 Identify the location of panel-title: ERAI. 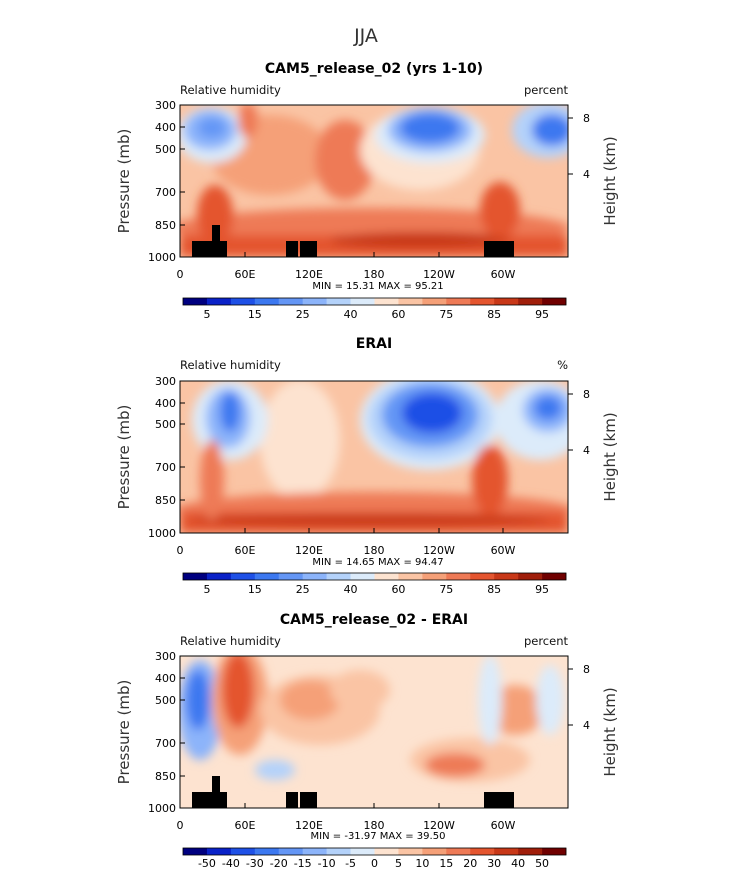
(374, 344).